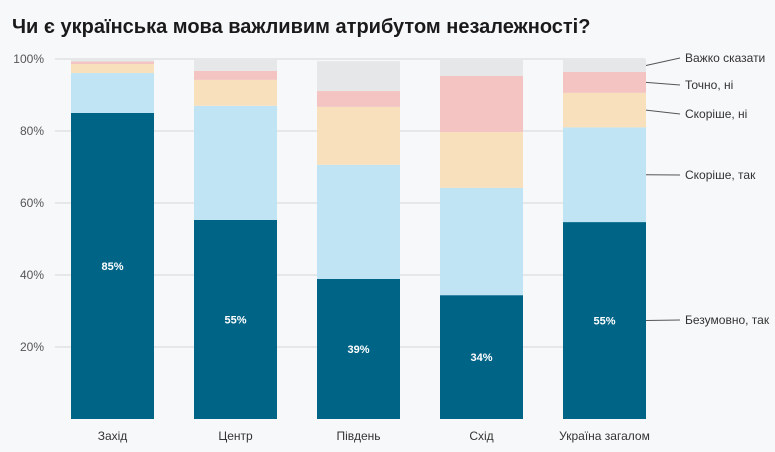 The height and width of the screenshot is (452, 775). What do you see at coordinates (725, 58) in the screenshot?
I see `legend-label: Важко сказати` at bounding box center [725, 58].